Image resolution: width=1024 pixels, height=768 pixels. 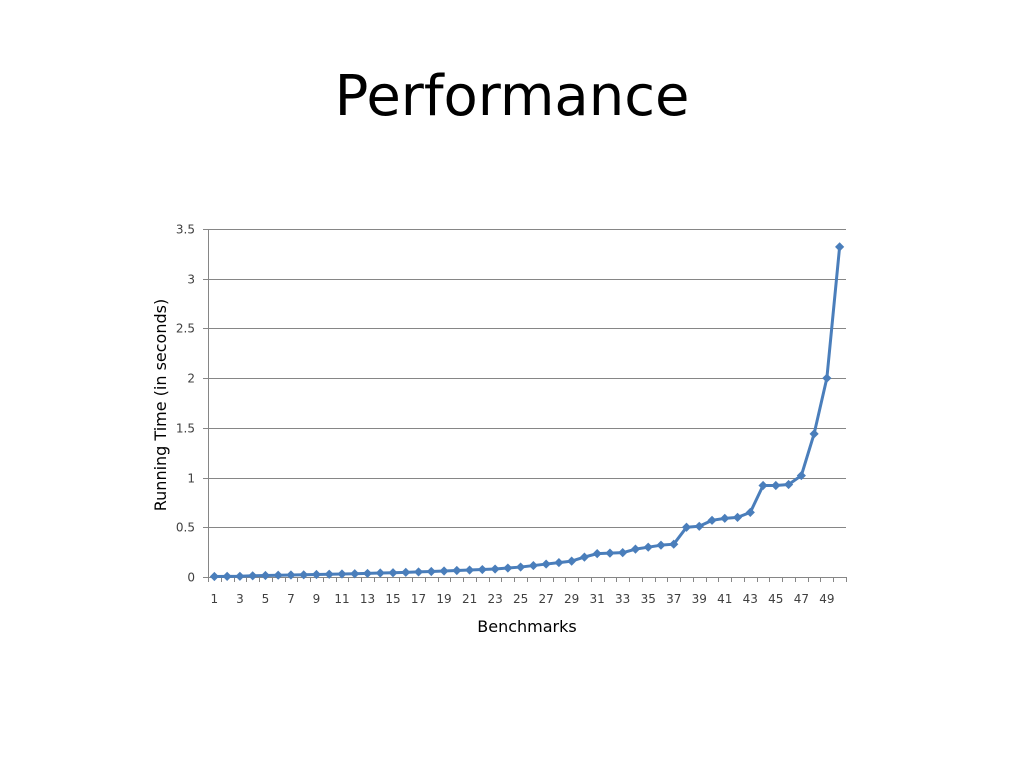 I want to click on x-tick-label: 49, so click(x=826, y=599).